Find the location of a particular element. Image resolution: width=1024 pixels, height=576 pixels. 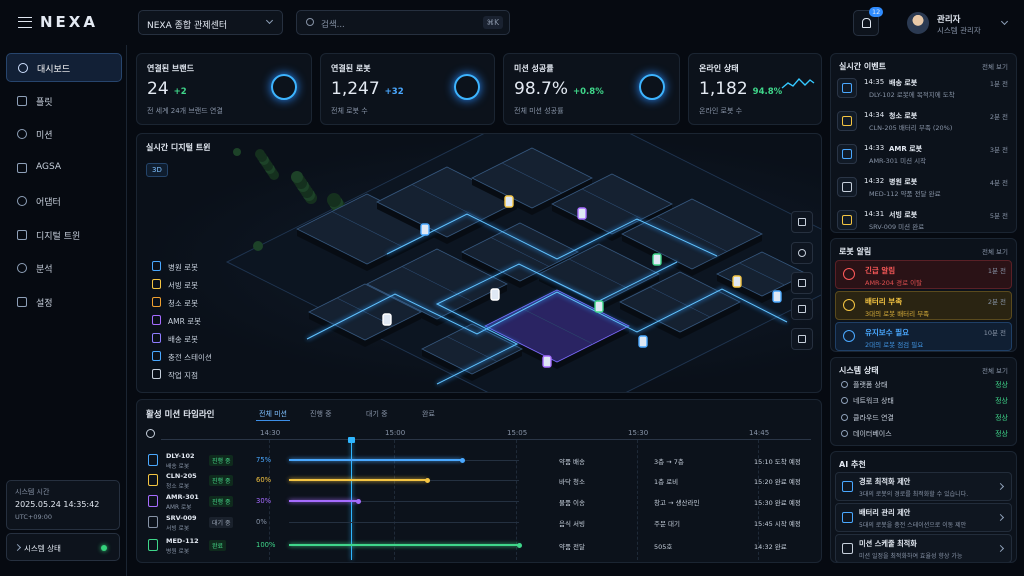

alert-ago: 10분 전 is located at coordinates (994, 333).